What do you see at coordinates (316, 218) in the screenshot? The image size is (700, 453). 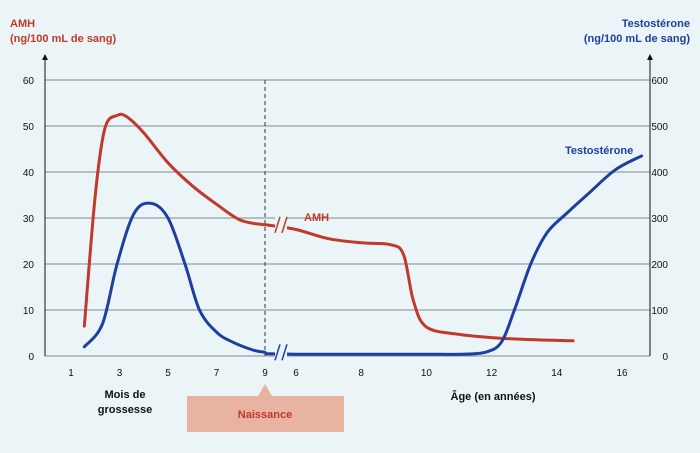 I see `series-label-amh: AMH` at bounding box center [316, 218].